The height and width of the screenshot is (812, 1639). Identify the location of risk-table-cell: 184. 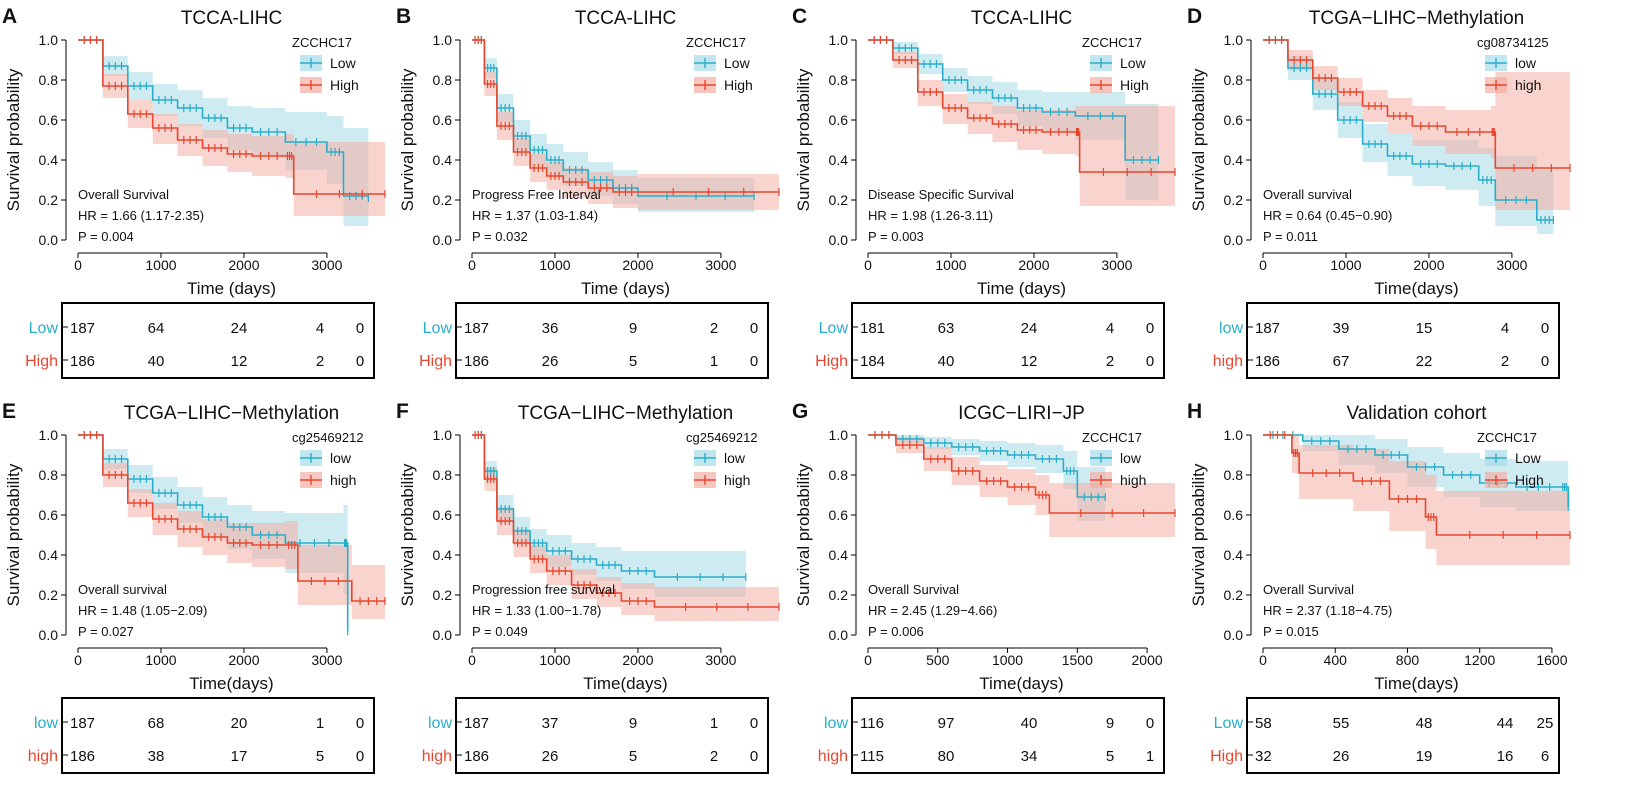
(872, 361).